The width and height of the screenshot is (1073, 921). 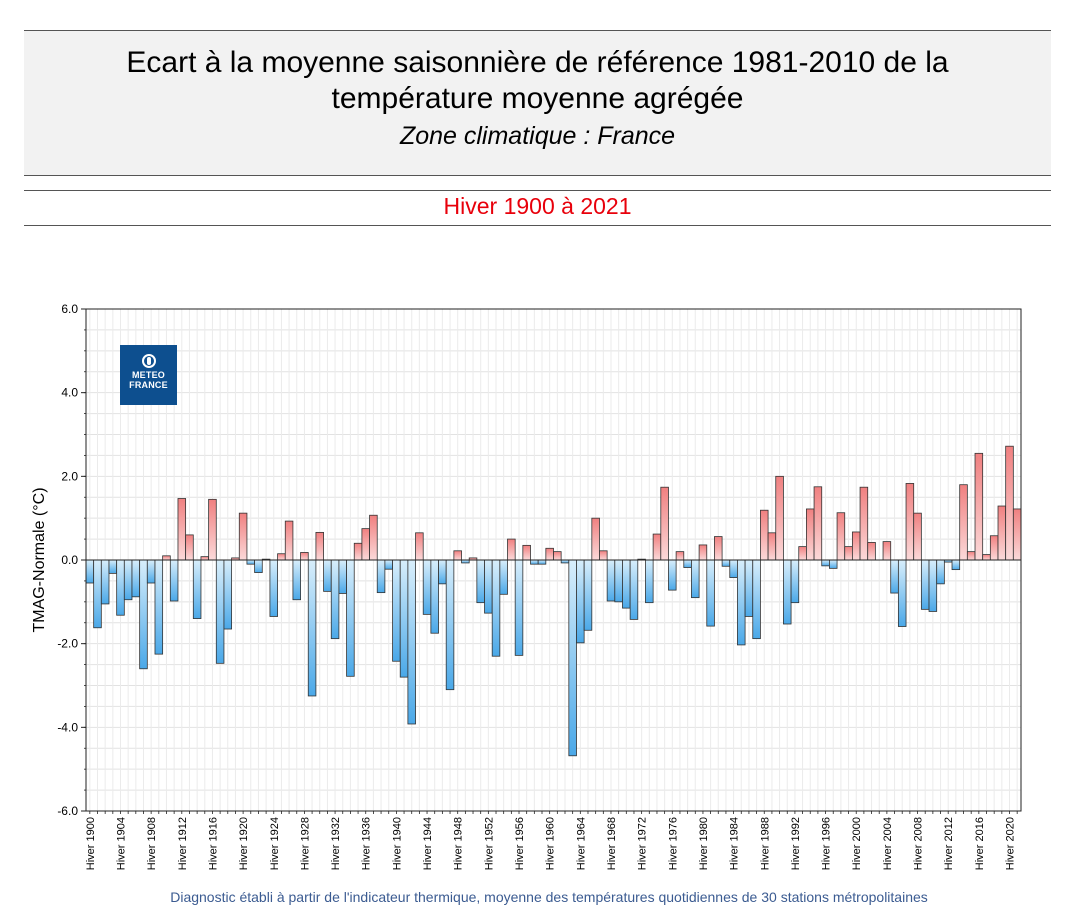 What do you see at coordinates (305, 843) in the screenshot?
I see `x-tick-label: Hiver 1928` at bounding box center [305, 843].